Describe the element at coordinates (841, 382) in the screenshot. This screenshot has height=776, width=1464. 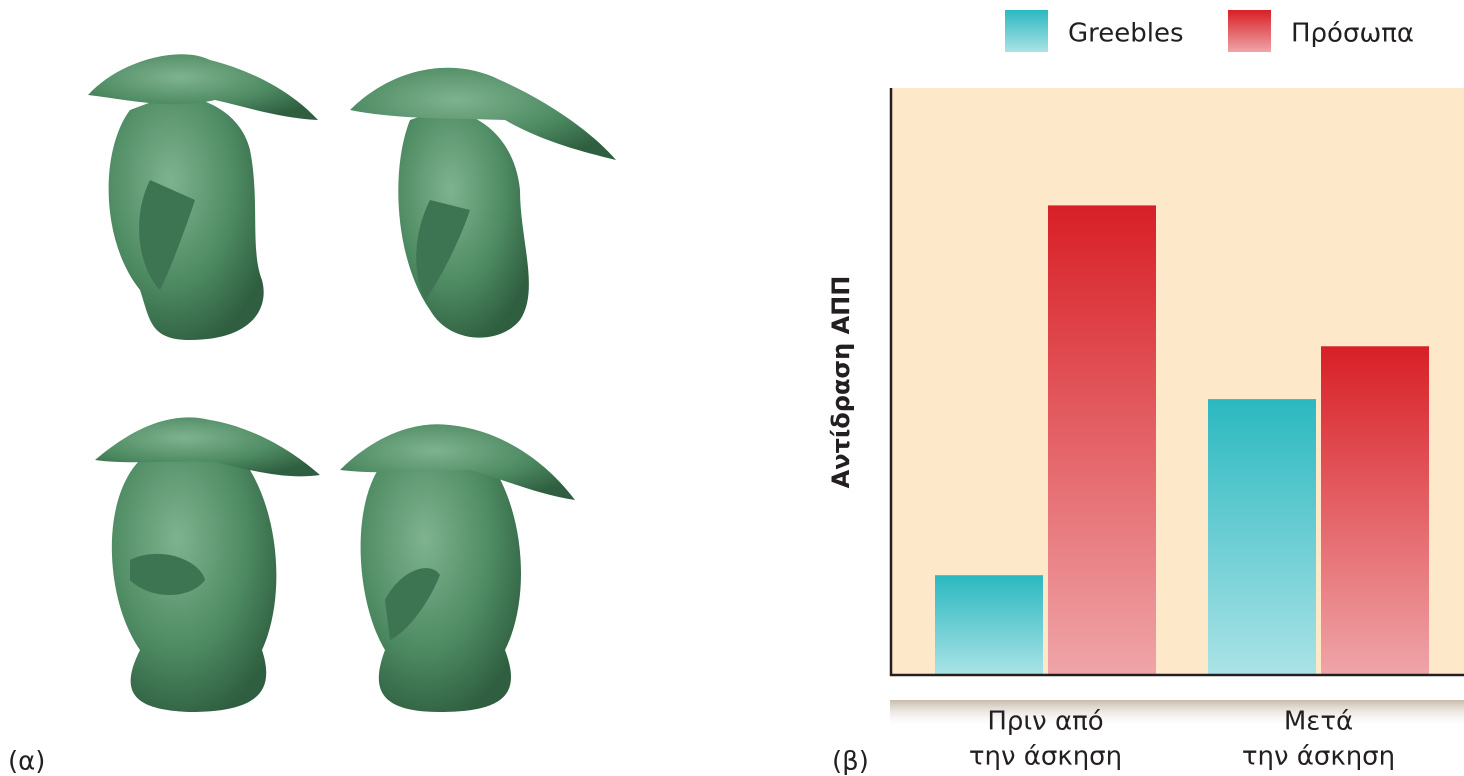
I see `y-axis-label: Αντίδραση ΑΠΠ` at that location.